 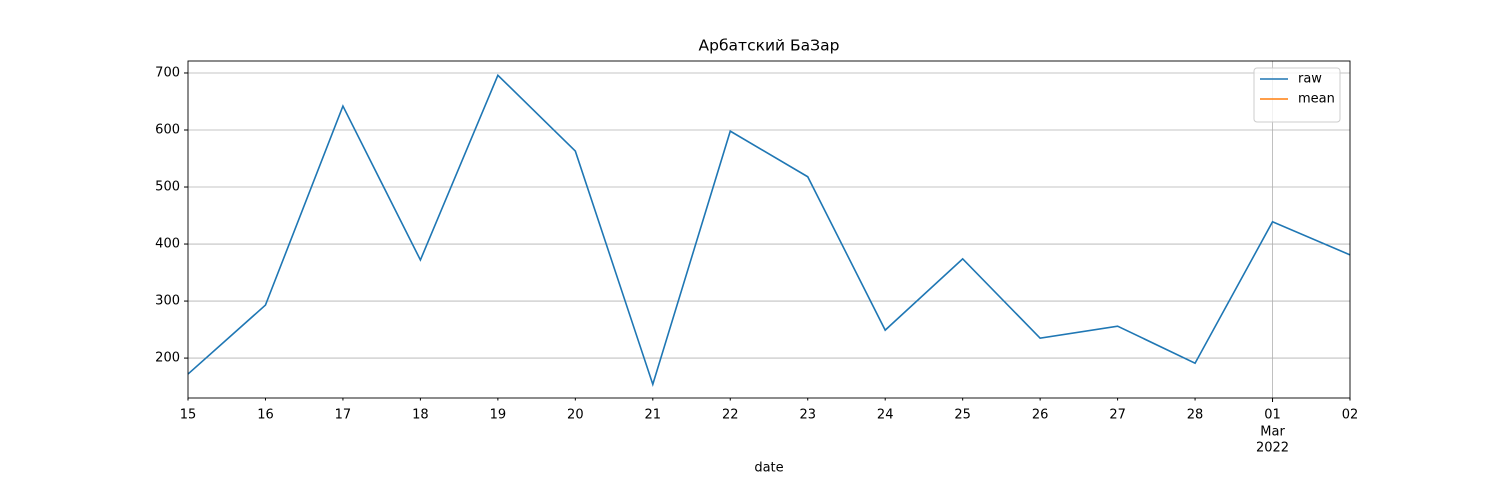 I want to click on x-tick-label: 24, so click(x=885, y=415).